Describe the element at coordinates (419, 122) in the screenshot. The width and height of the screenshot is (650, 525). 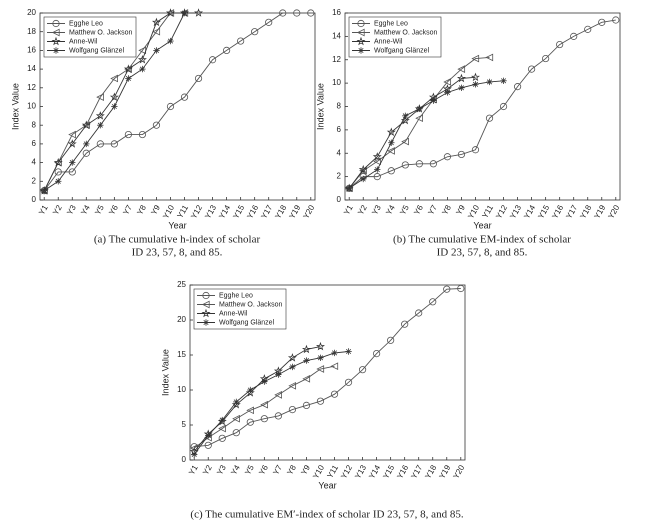
I see `series-line` at that location.